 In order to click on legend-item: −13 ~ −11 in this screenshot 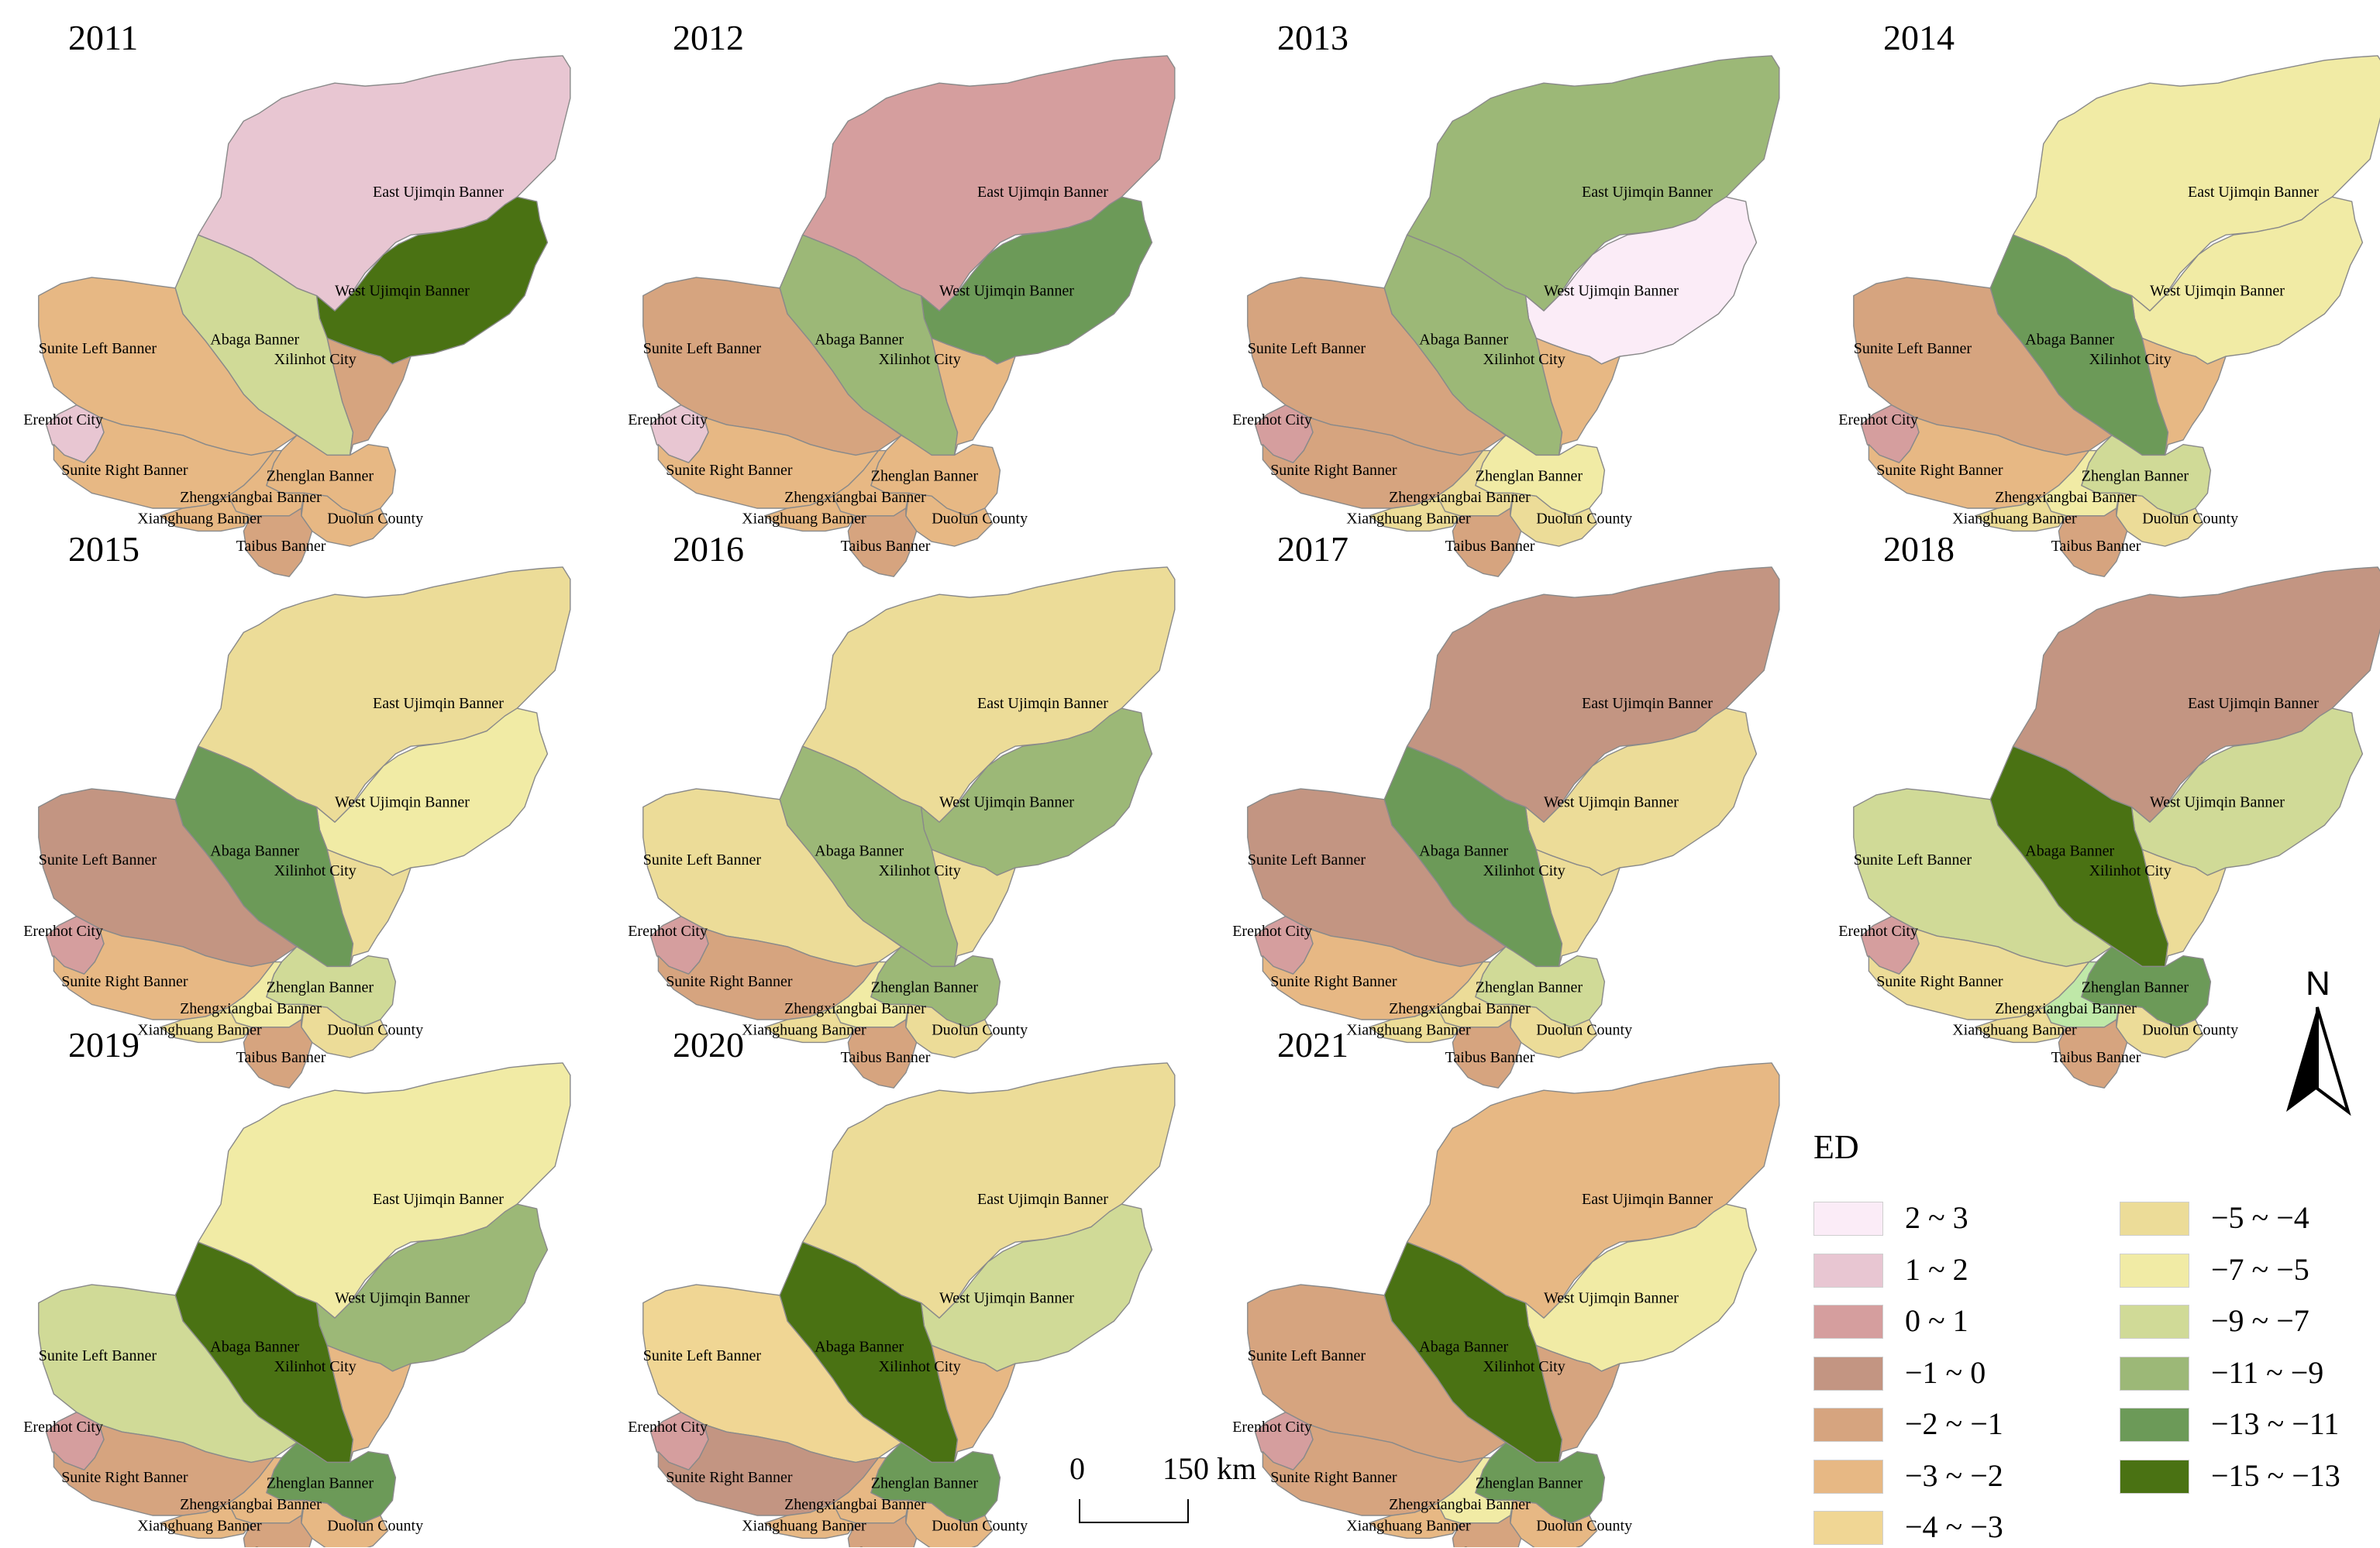, I will do `click(2250, 1422)`.